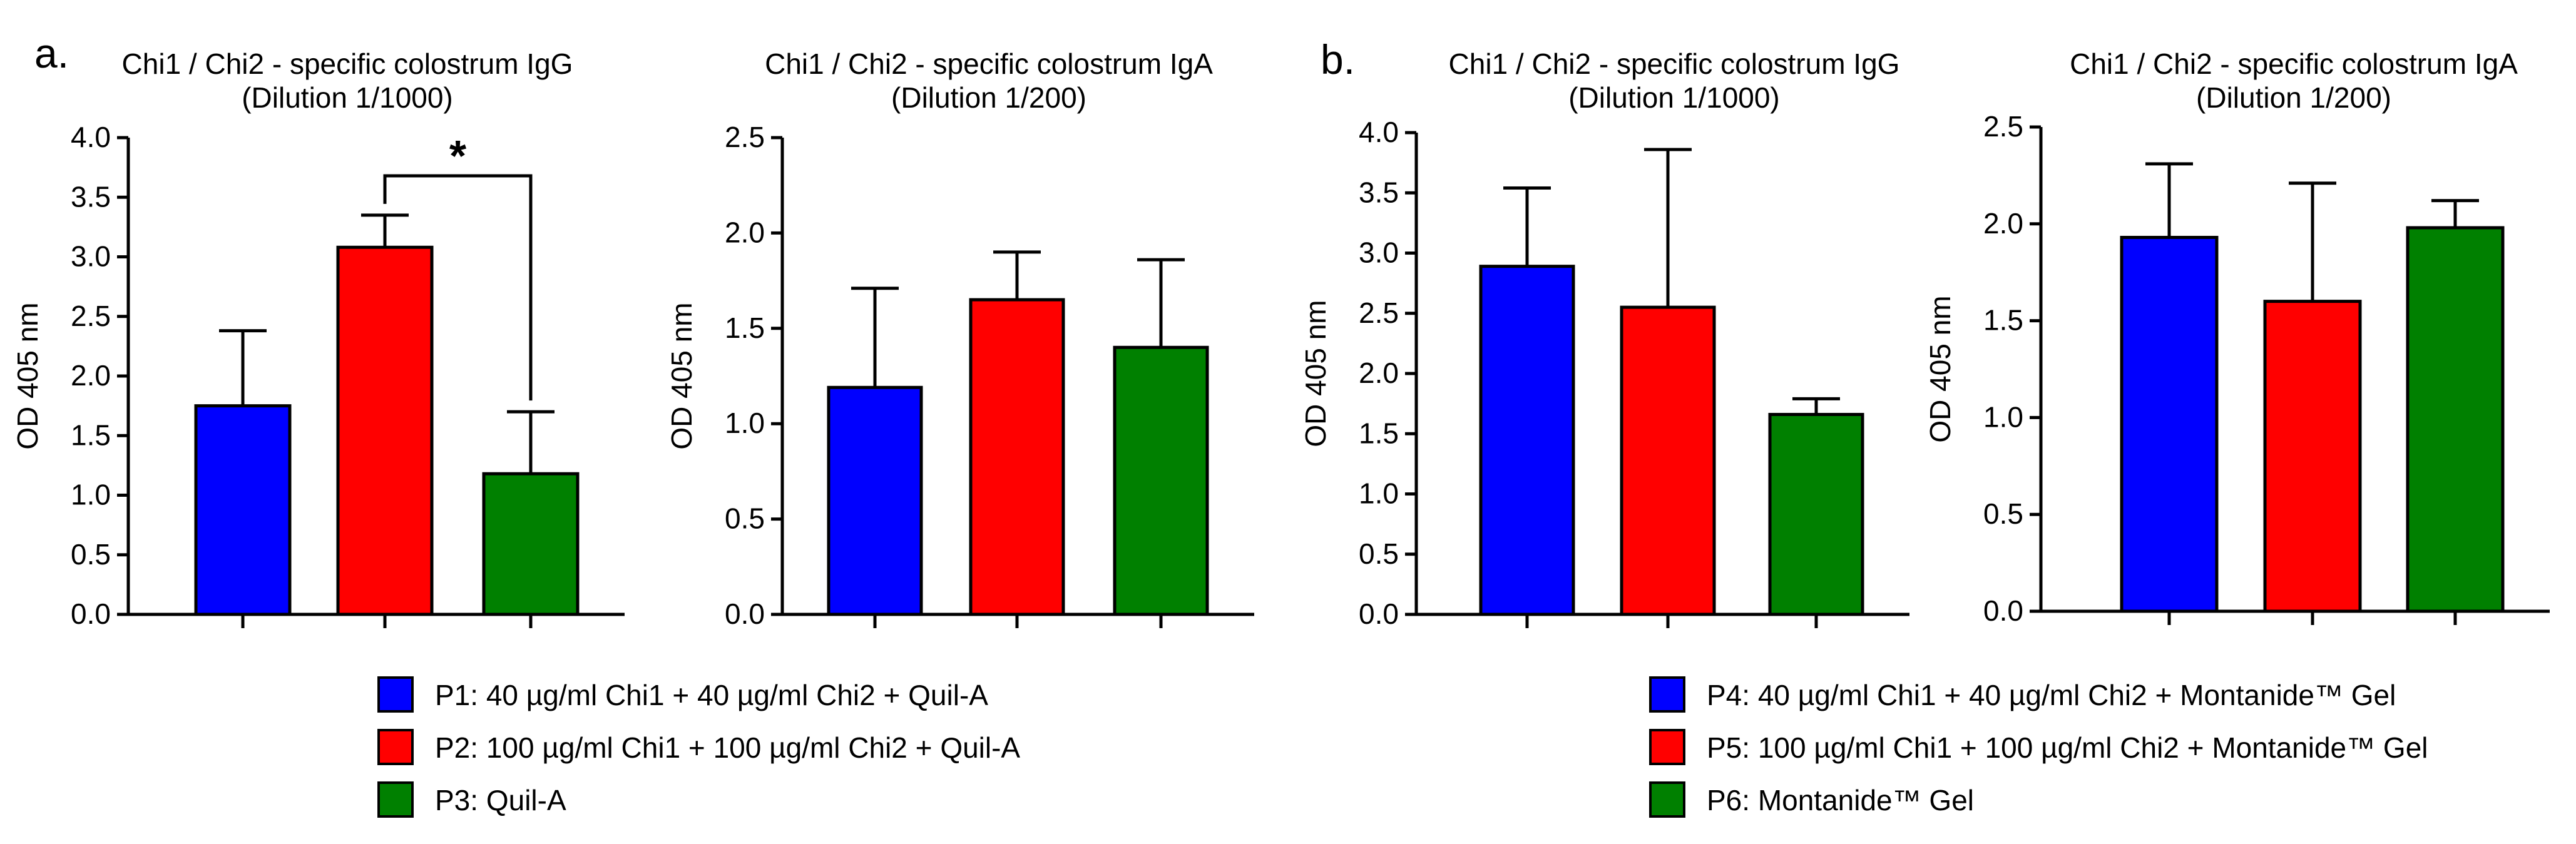  I want to click on panel-label-b: b., so click(1338, 59).